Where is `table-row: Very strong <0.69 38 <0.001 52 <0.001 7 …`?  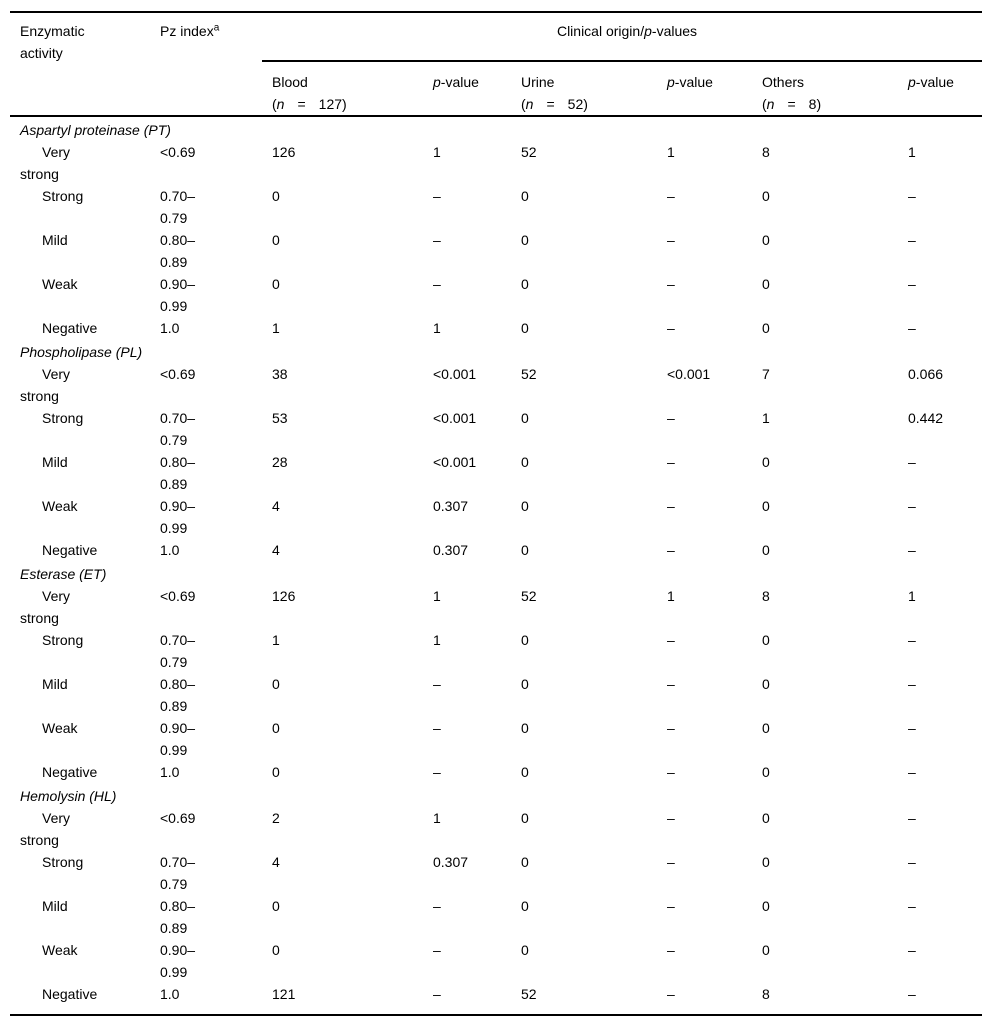 table-row: Very strong <0.69 38 <0.001 52 <0.001 7 … is located at coordinates (496, 385).